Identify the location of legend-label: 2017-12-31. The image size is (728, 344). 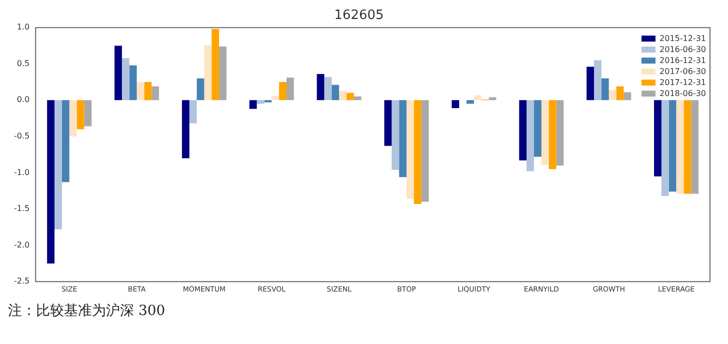
(683, 83).